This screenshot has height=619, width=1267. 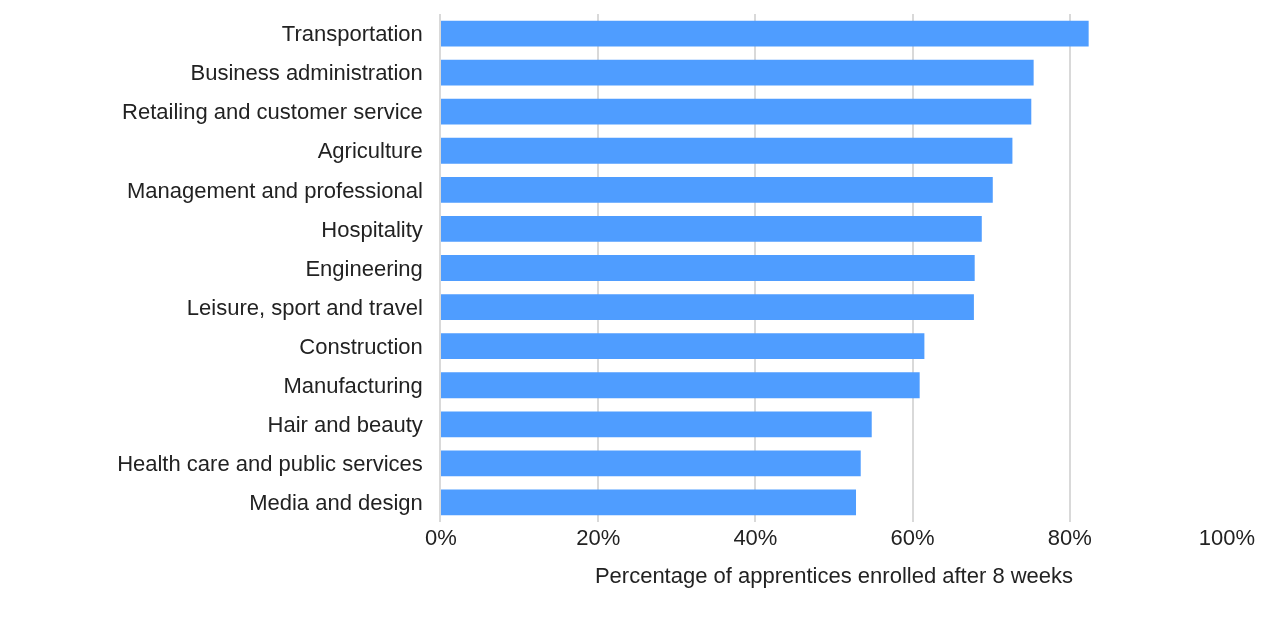 I want to click on y-tick-label: Agriculture, so click(x=370, y=151).